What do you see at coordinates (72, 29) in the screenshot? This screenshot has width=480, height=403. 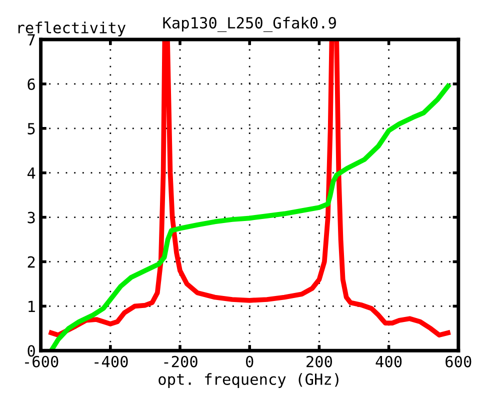 I see `y-axis-title: reflectivity` at bounding box center [72, 29].